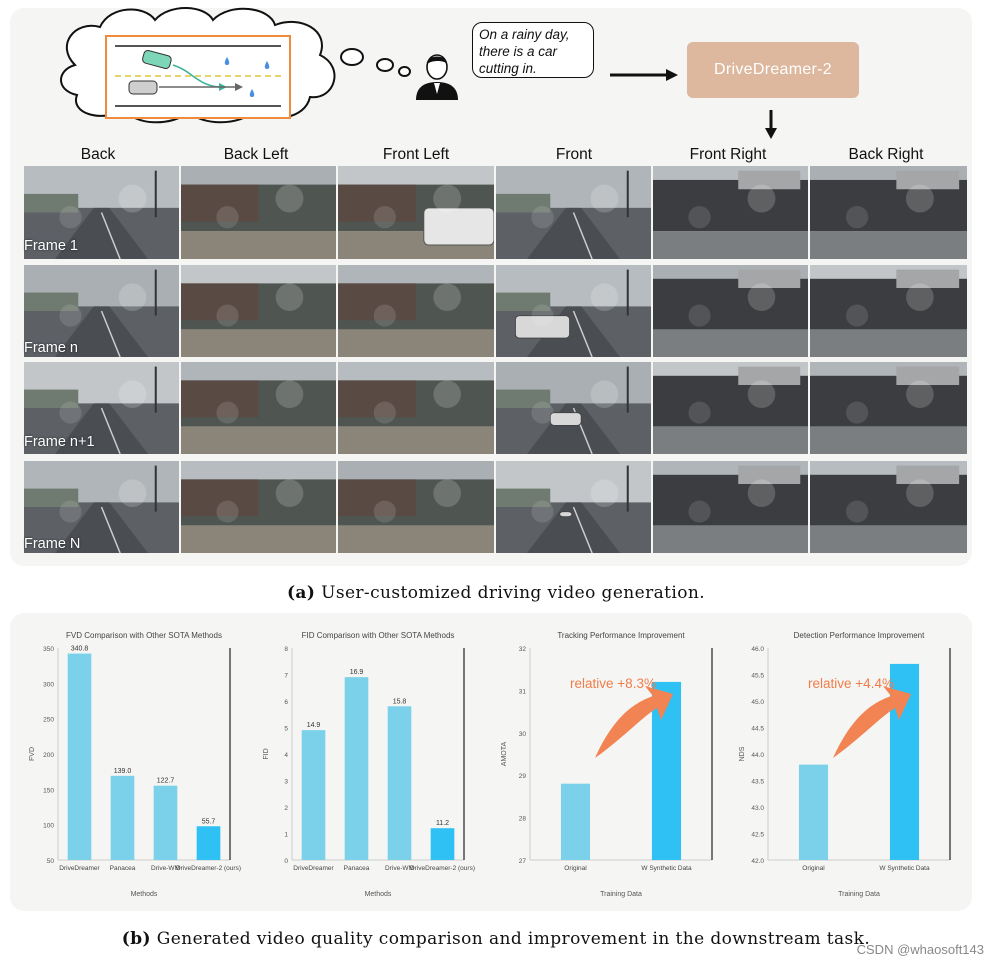  Describe the element at coordinates (286, 808) in the screenshot. I see `y-tick-label: 2` at that location.